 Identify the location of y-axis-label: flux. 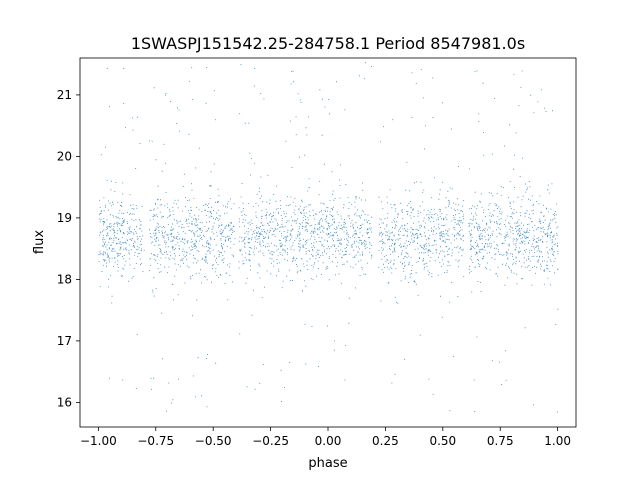
(39, 242).